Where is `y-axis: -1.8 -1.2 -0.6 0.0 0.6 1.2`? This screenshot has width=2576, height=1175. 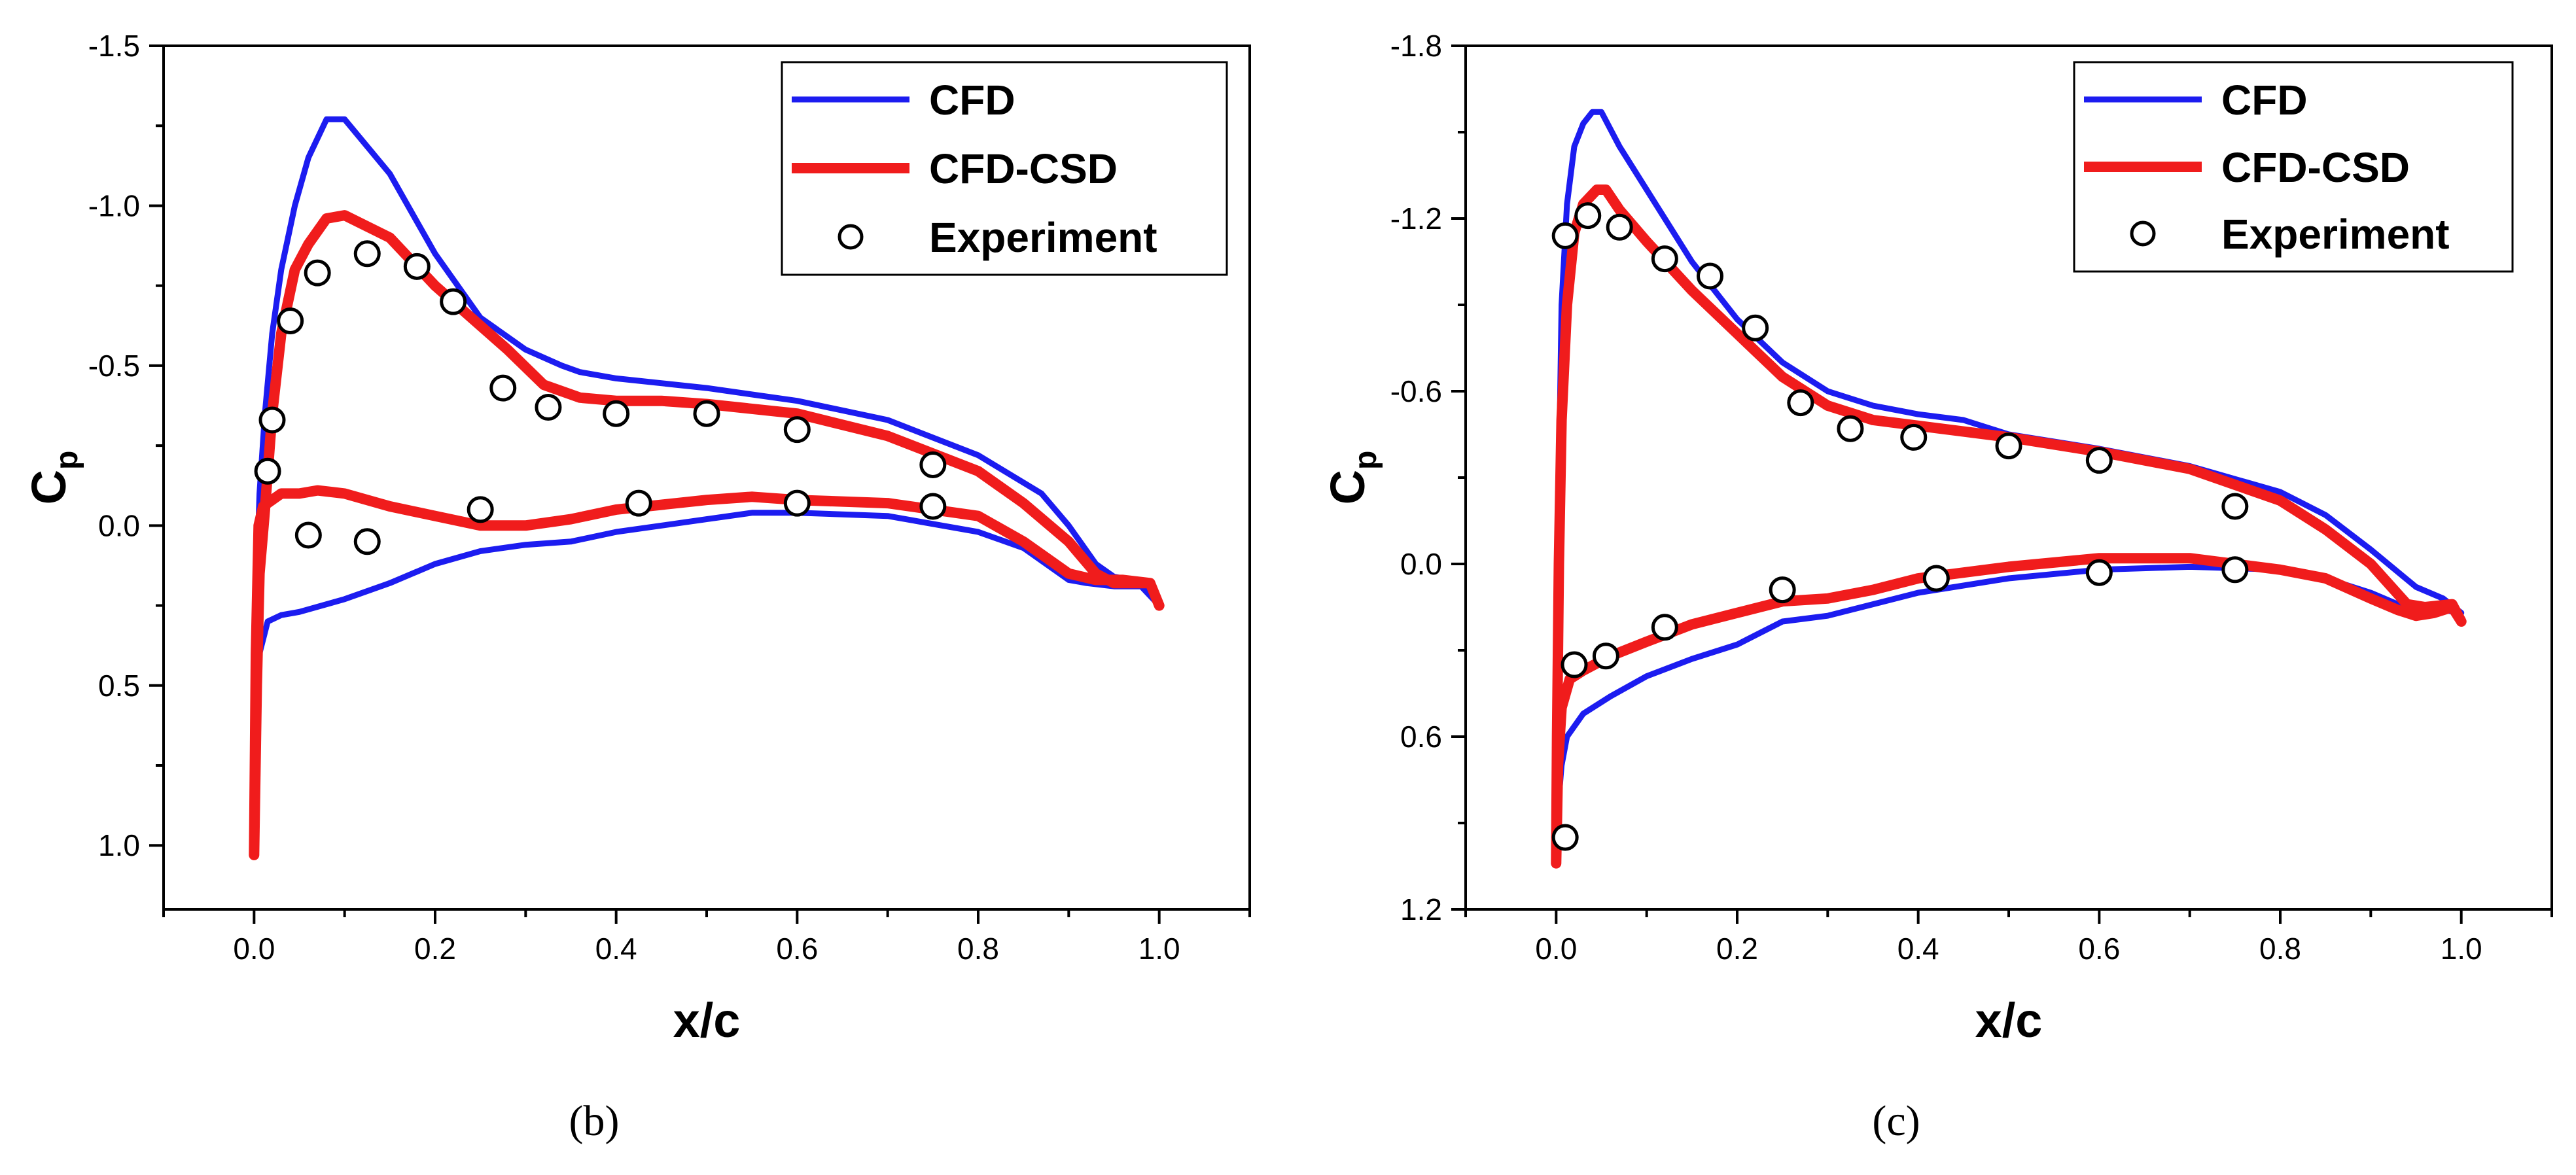
y-axis: -1.8 -1.2 -0.6 0.0 0.6 1.2 is located at coordinates (1428, 478).